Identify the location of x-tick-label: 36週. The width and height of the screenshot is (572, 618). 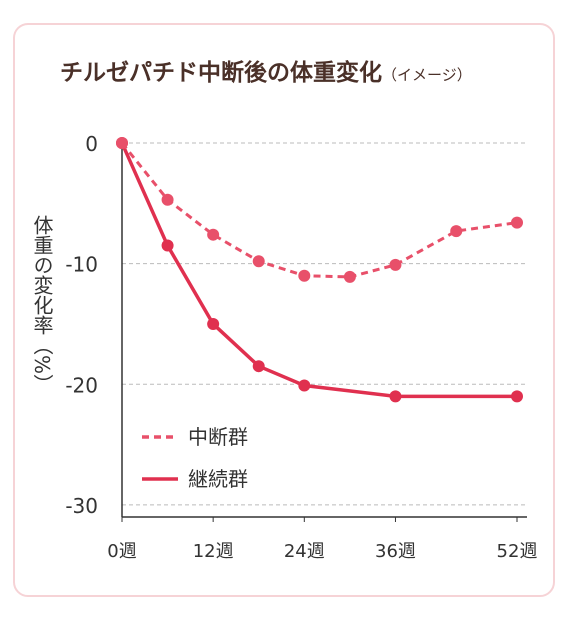
(395, 551).